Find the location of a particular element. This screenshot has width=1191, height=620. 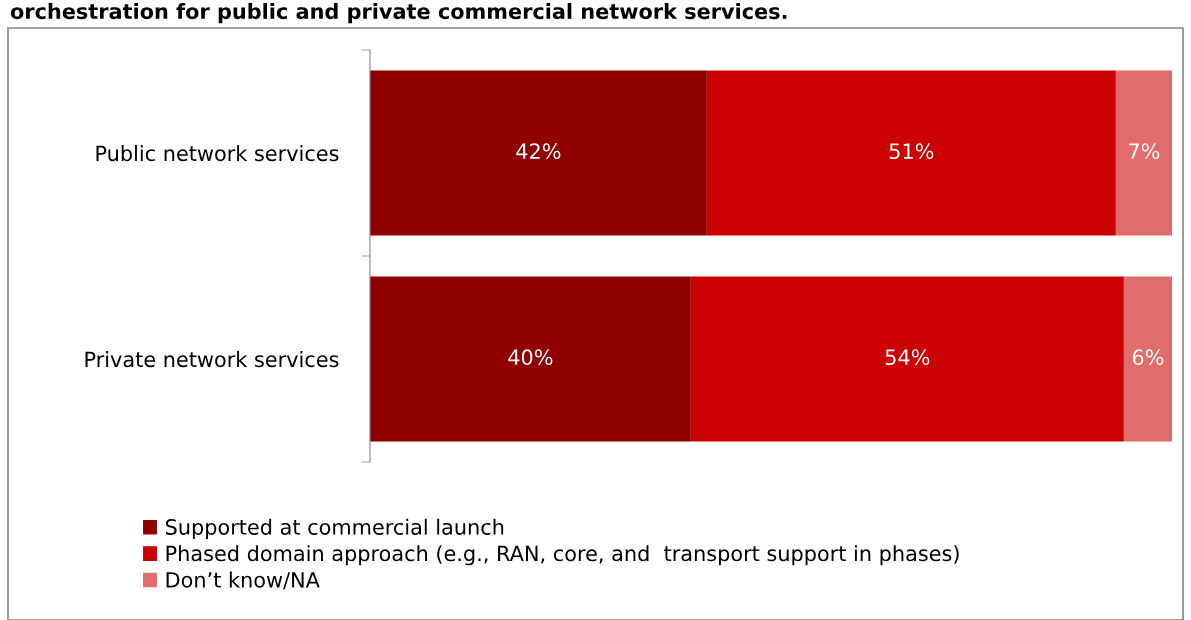

data-label: 51% is located at coordinates (911, 151).